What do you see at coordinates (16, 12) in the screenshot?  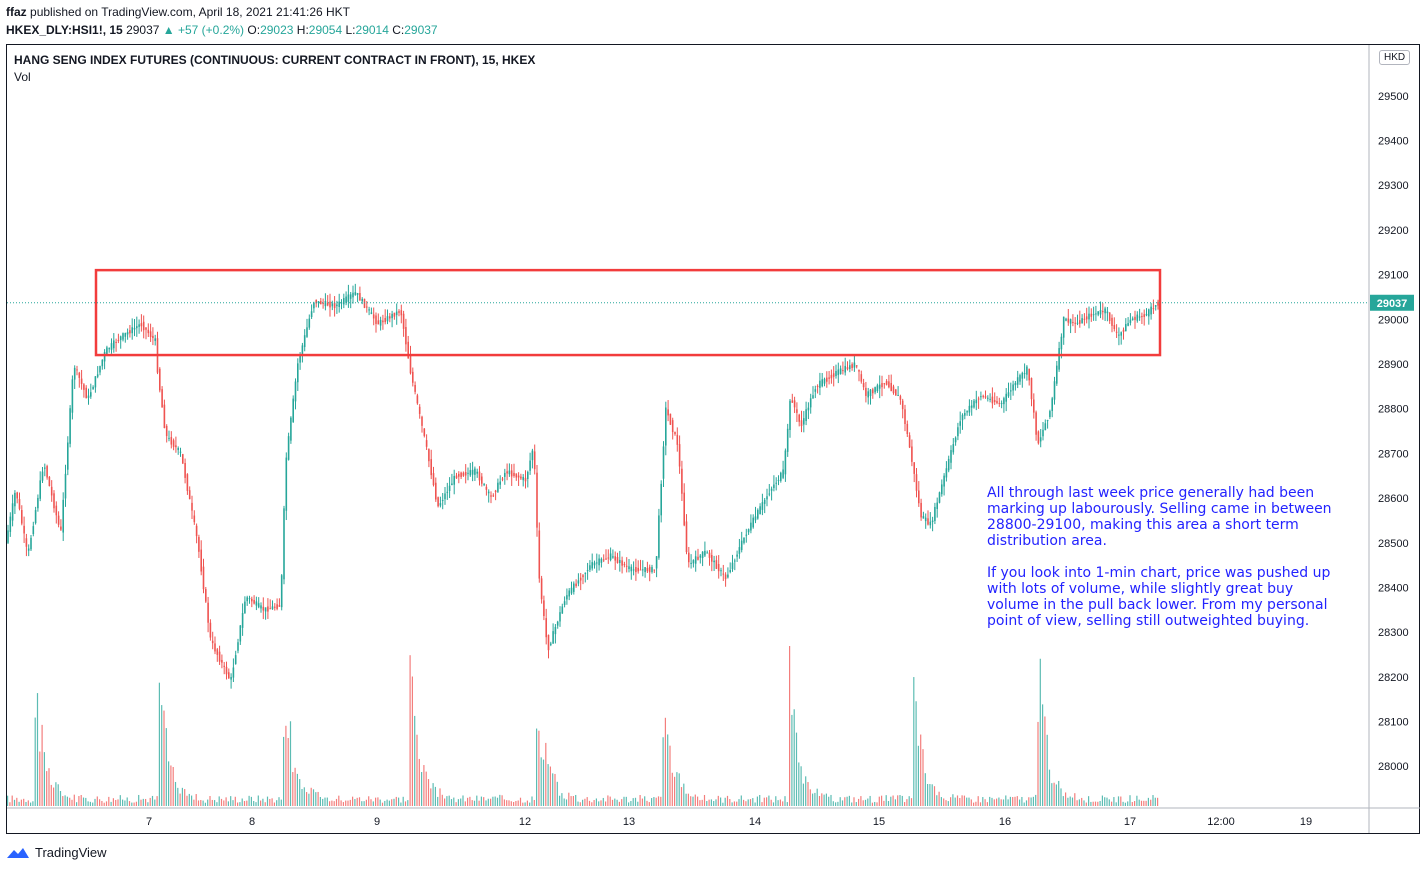 I see `author-name: ffaz` at bounding box center [16, 12].